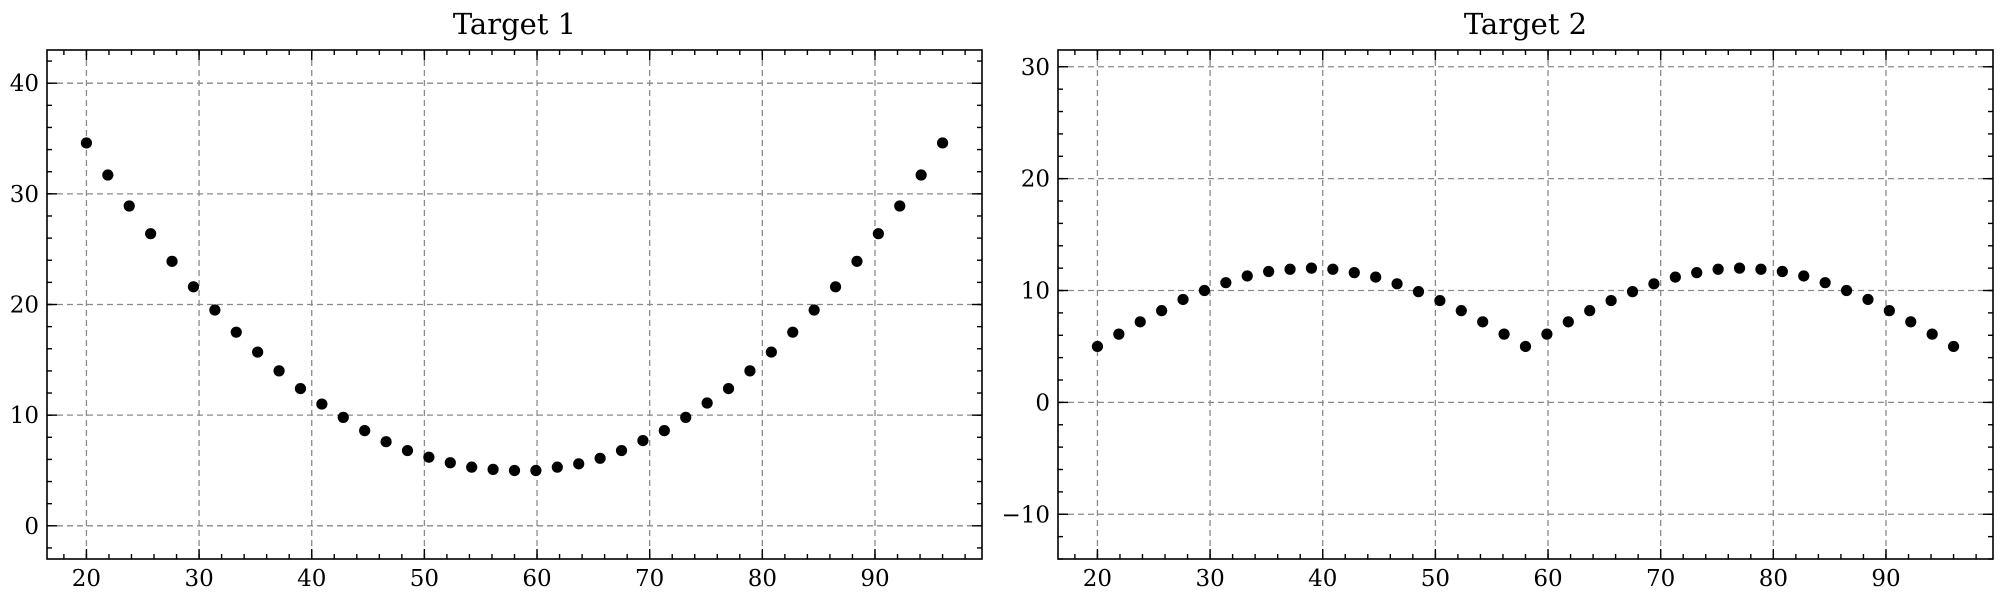  Describe the element at coordinates (311, 579) in the screenshot. I see `x-tick-label: 40` at that location.